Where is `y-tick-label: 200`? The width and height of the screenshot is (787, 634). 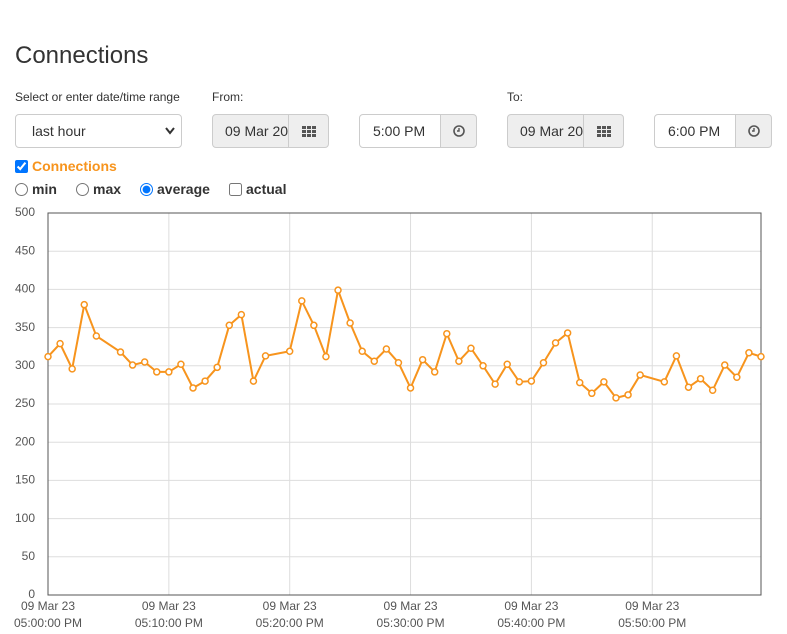 y-tick-label: 200 is located at coordinates (25, 441).